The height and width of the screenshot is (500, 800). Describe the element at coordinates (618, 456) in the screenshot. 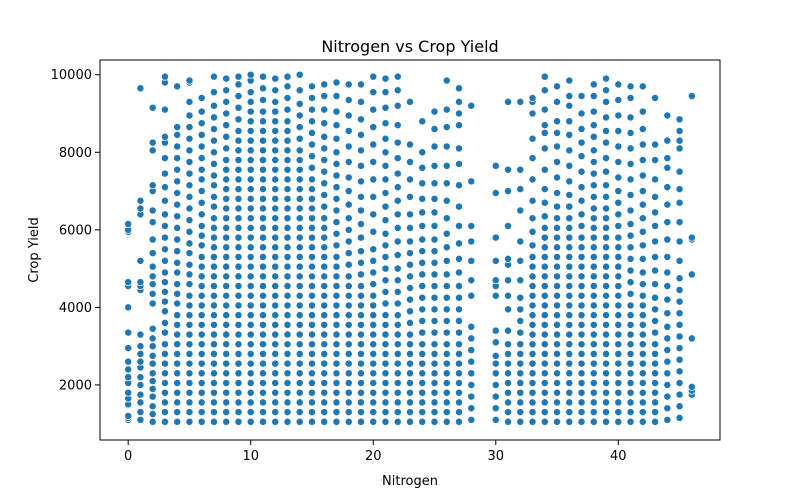

I see `x-tick-label: 40` at that location.